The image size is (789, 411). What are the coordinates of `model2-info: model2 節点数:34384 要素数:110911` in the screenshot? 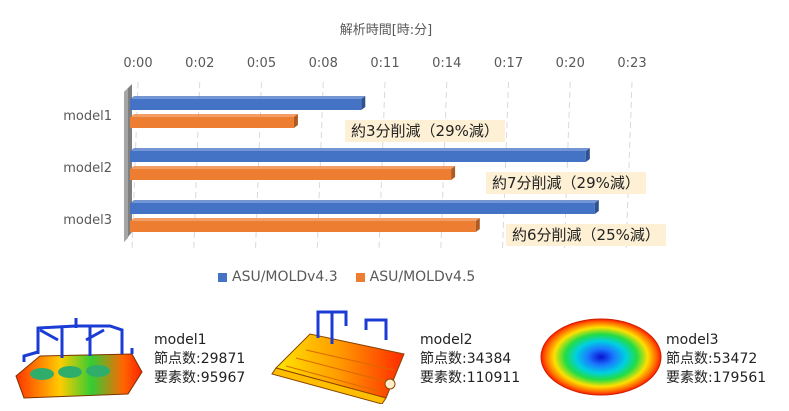 It's located at (470, 359).